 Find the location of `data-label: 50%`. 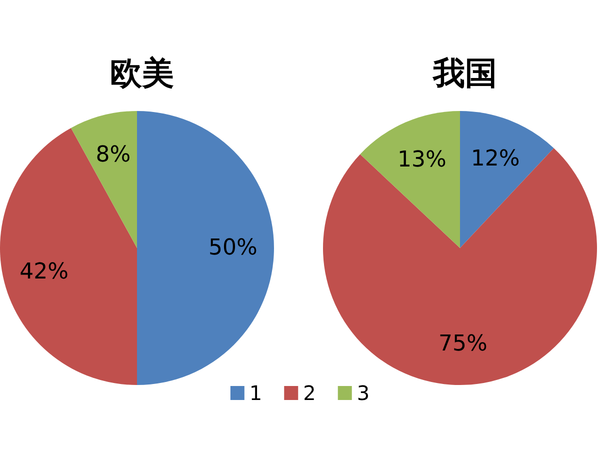

data-label: 50% is located at coordinates (233, 248).